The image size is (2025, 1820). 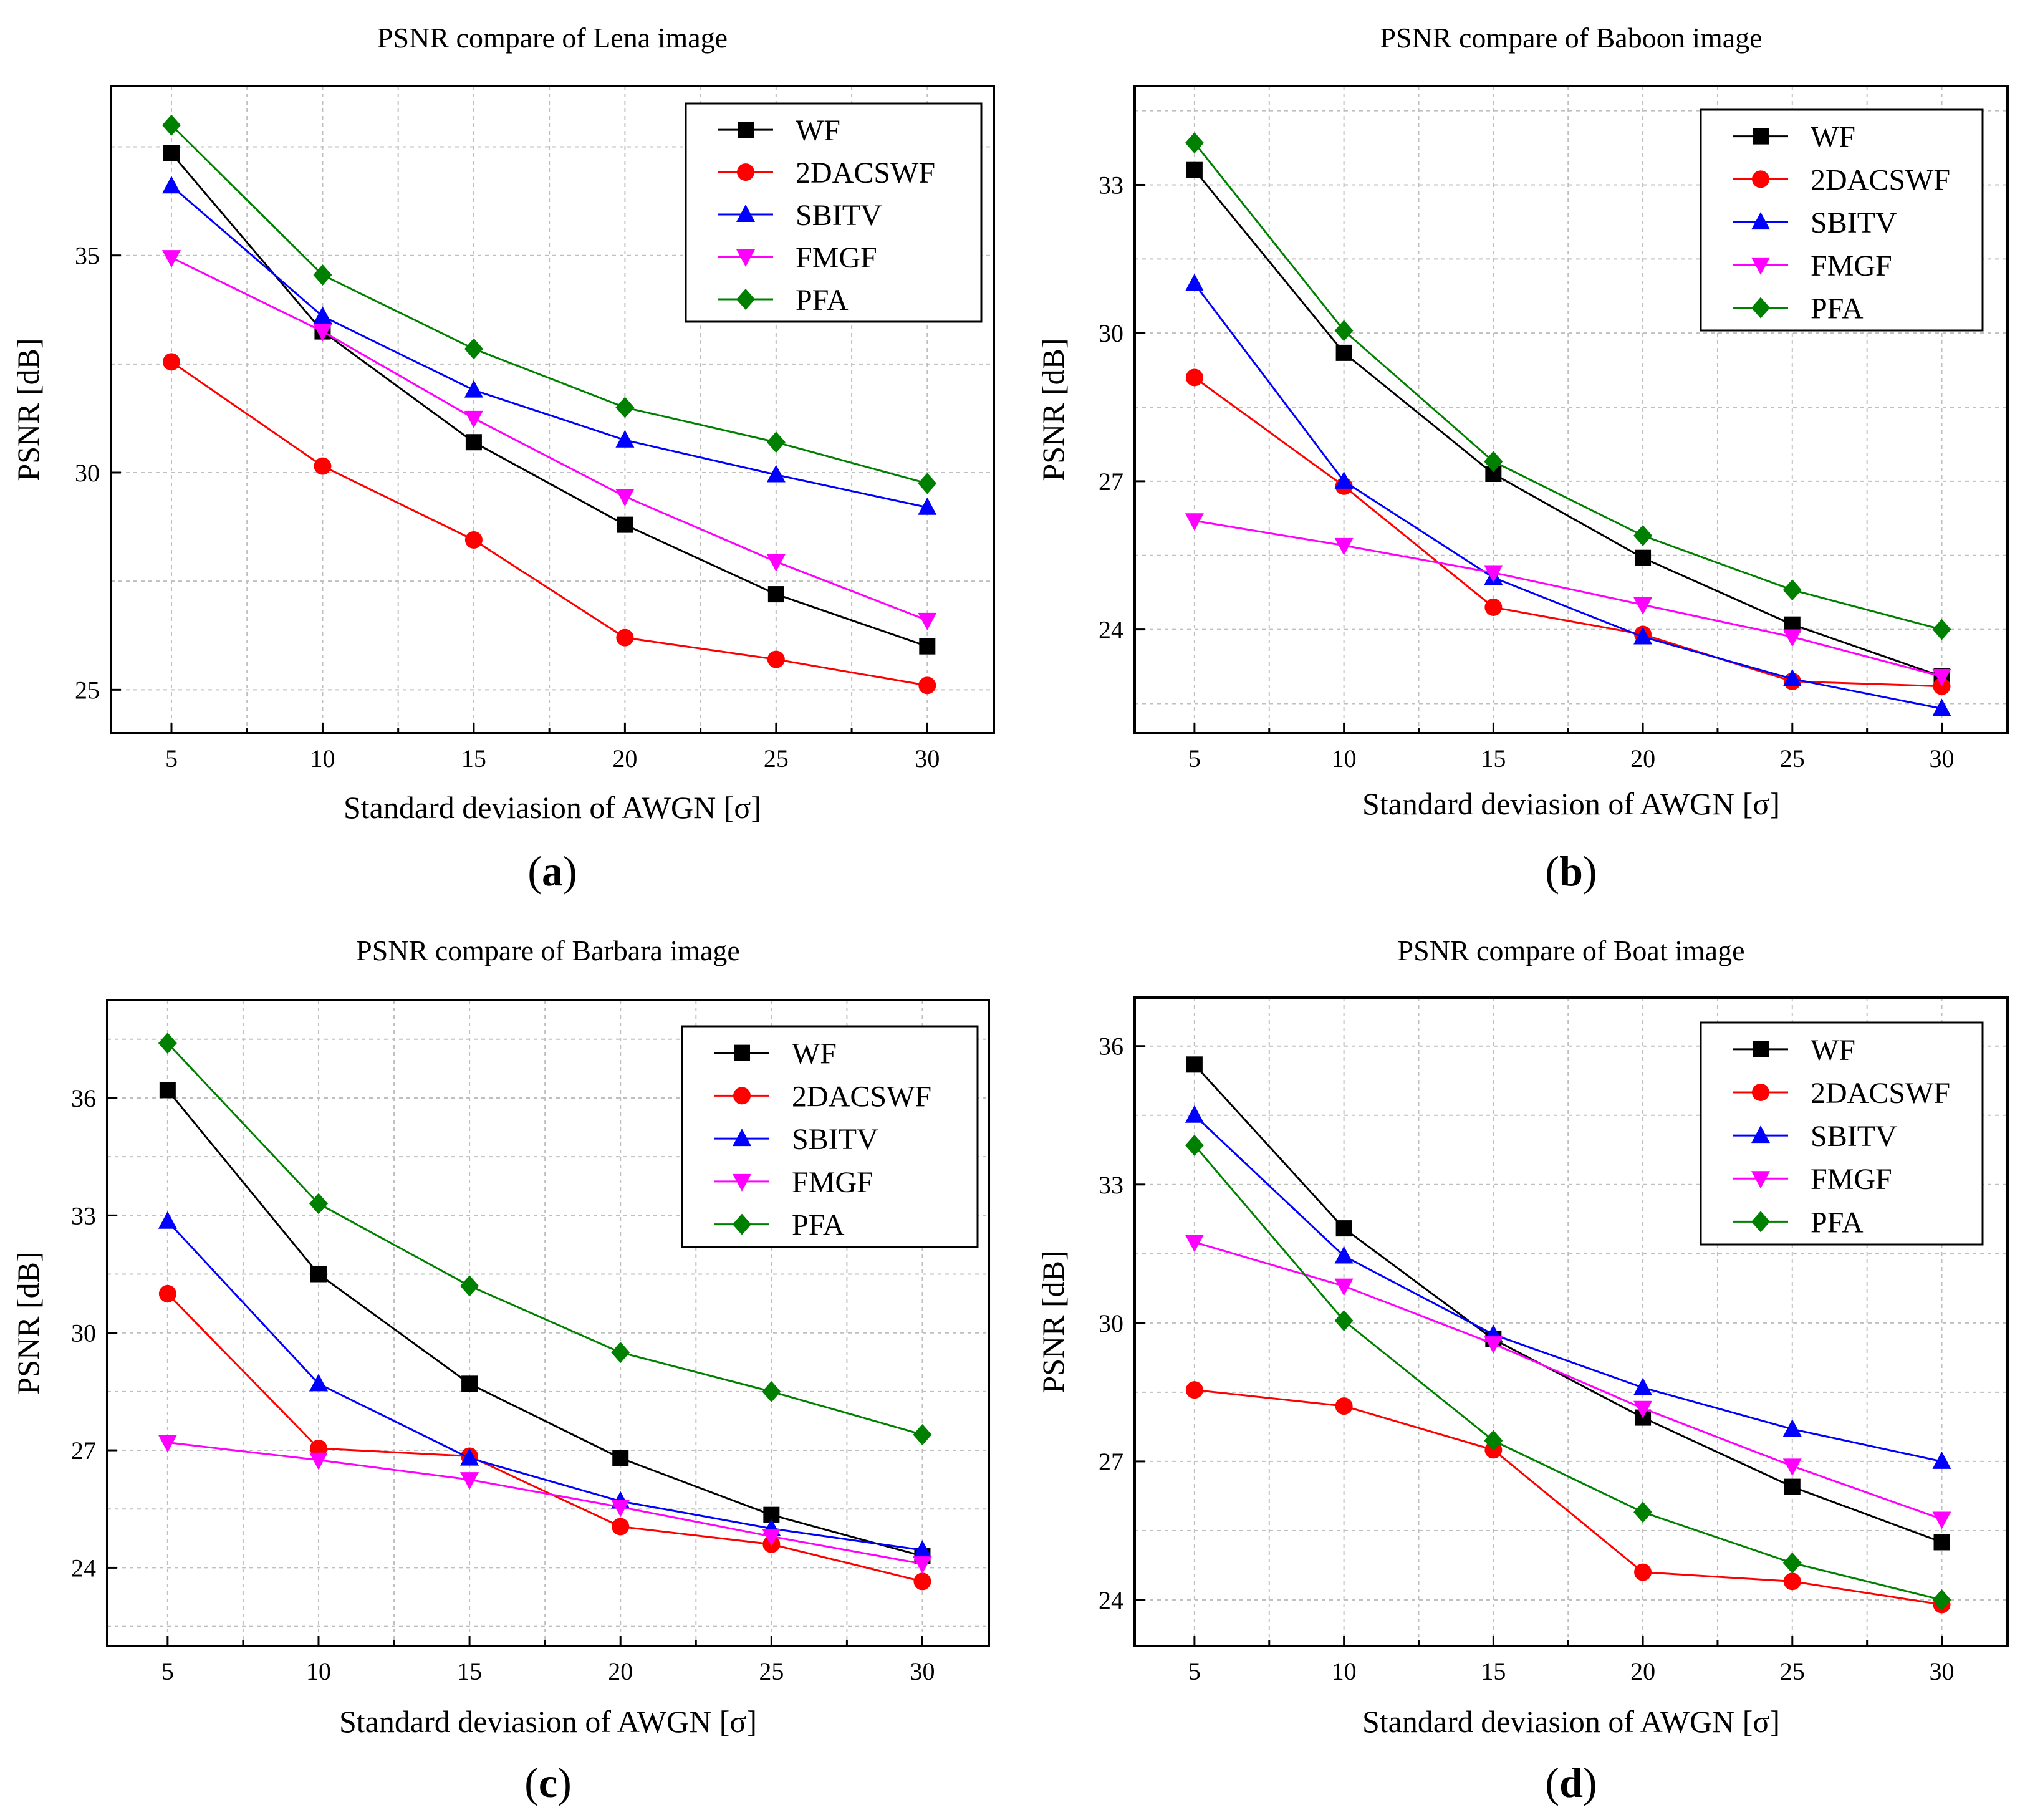 I want to click on panel-label-letter: c, so click(x=548, y=1783).